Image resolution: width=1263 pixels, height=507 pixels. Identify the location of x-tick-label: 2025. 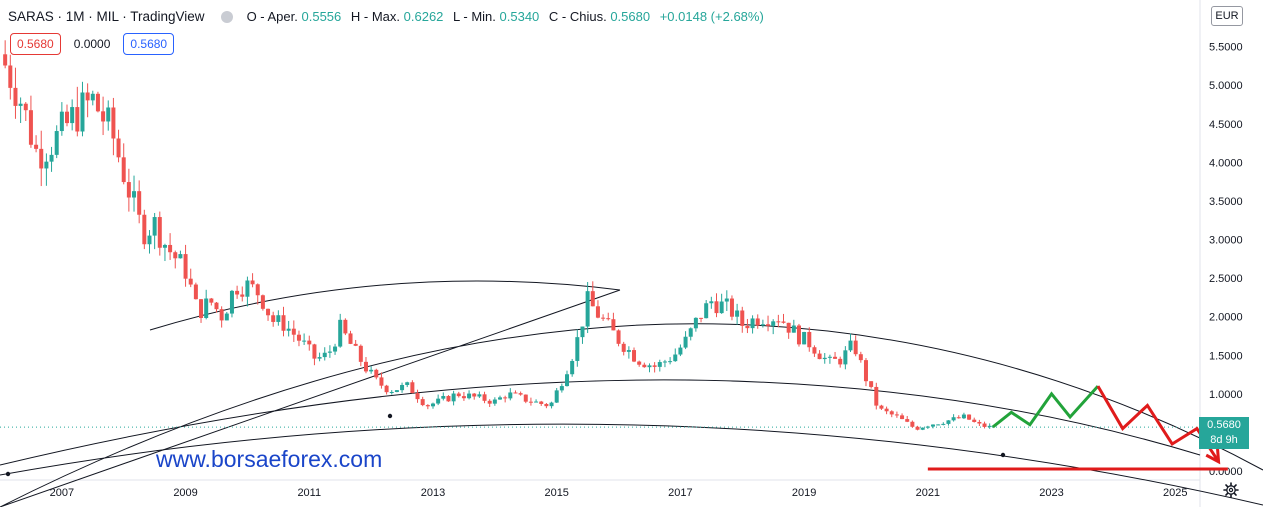
(1175, 493).